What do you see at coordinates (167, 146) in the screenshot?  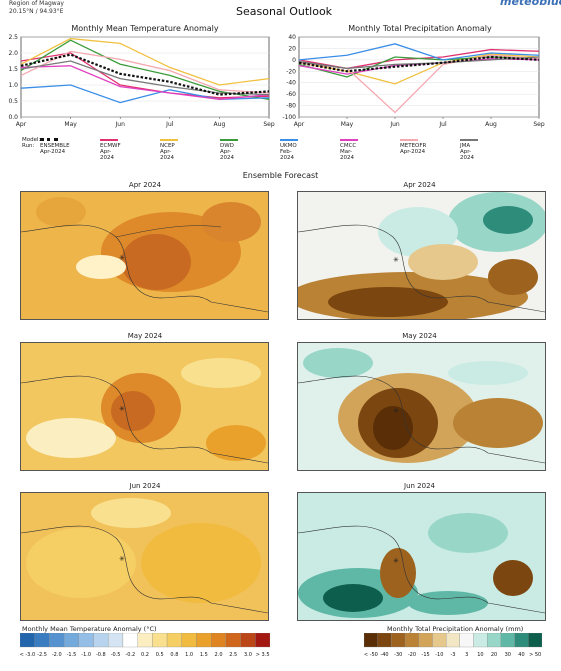 I see `legend-model-name: NCEP` at bounding box center [167, 146].